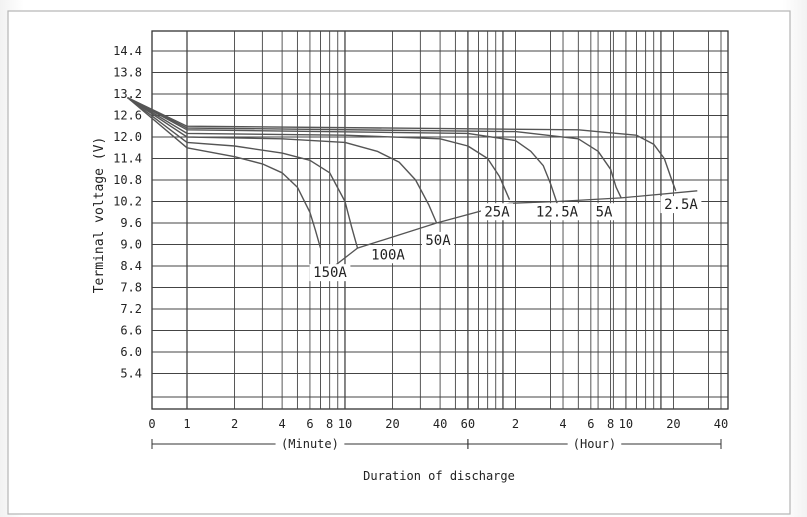 This screenshot has height=517, width=807. I want to click on y-tick-label: 11.4, so click(127, 159).